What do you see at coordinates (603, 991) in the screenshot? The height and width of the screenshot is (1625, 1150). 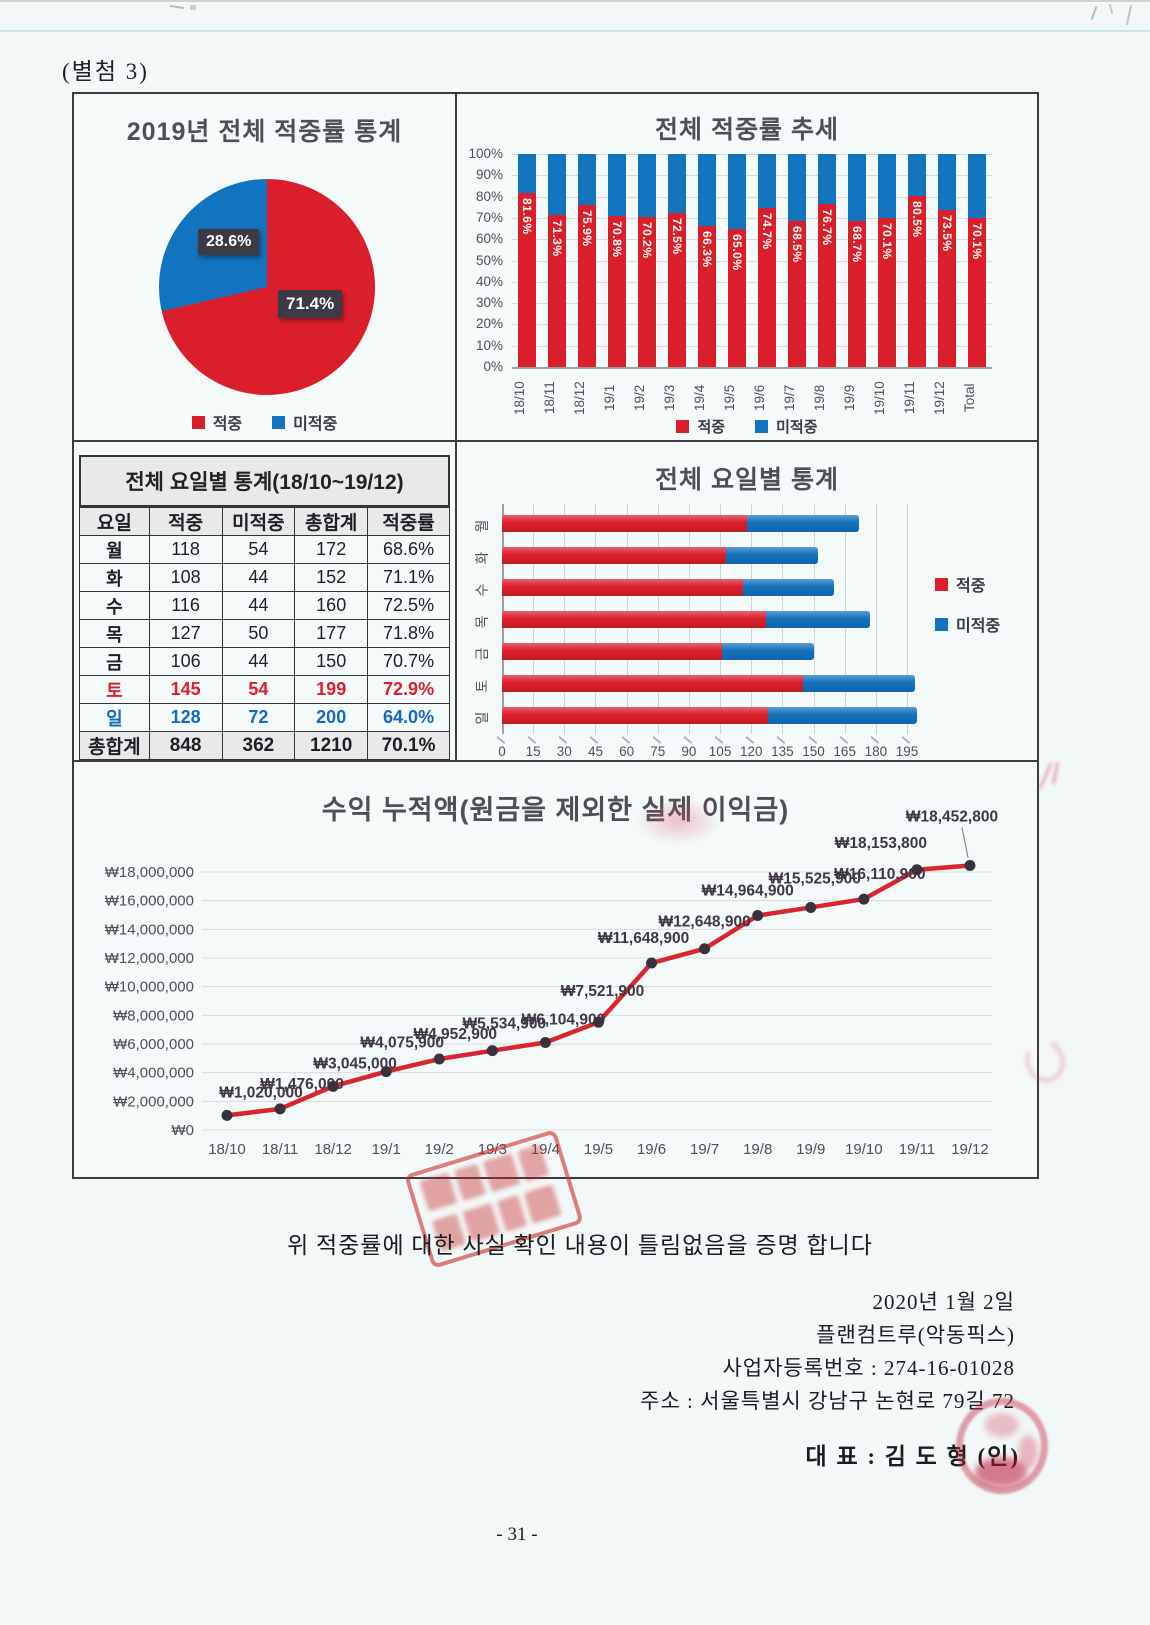 I see `data-point-label: ₩7,521,900` at bounding box center [603, 991].